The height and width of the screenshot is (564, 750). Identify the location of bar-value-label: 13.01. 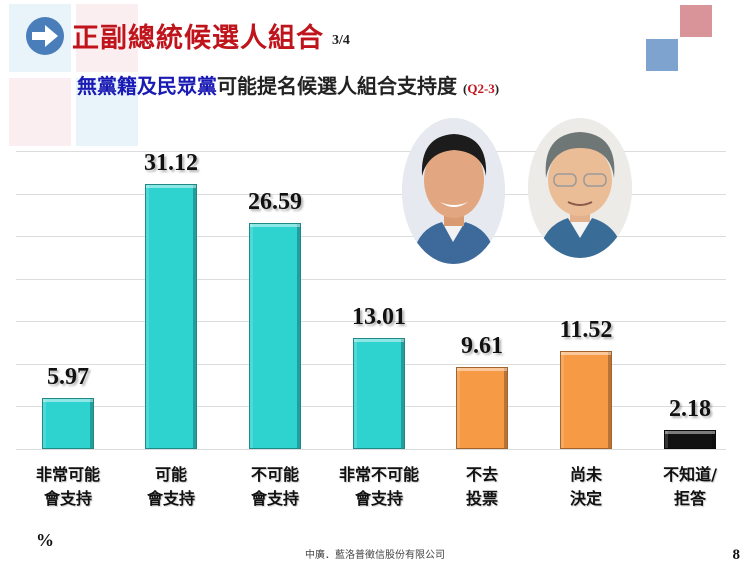
(379, 317).